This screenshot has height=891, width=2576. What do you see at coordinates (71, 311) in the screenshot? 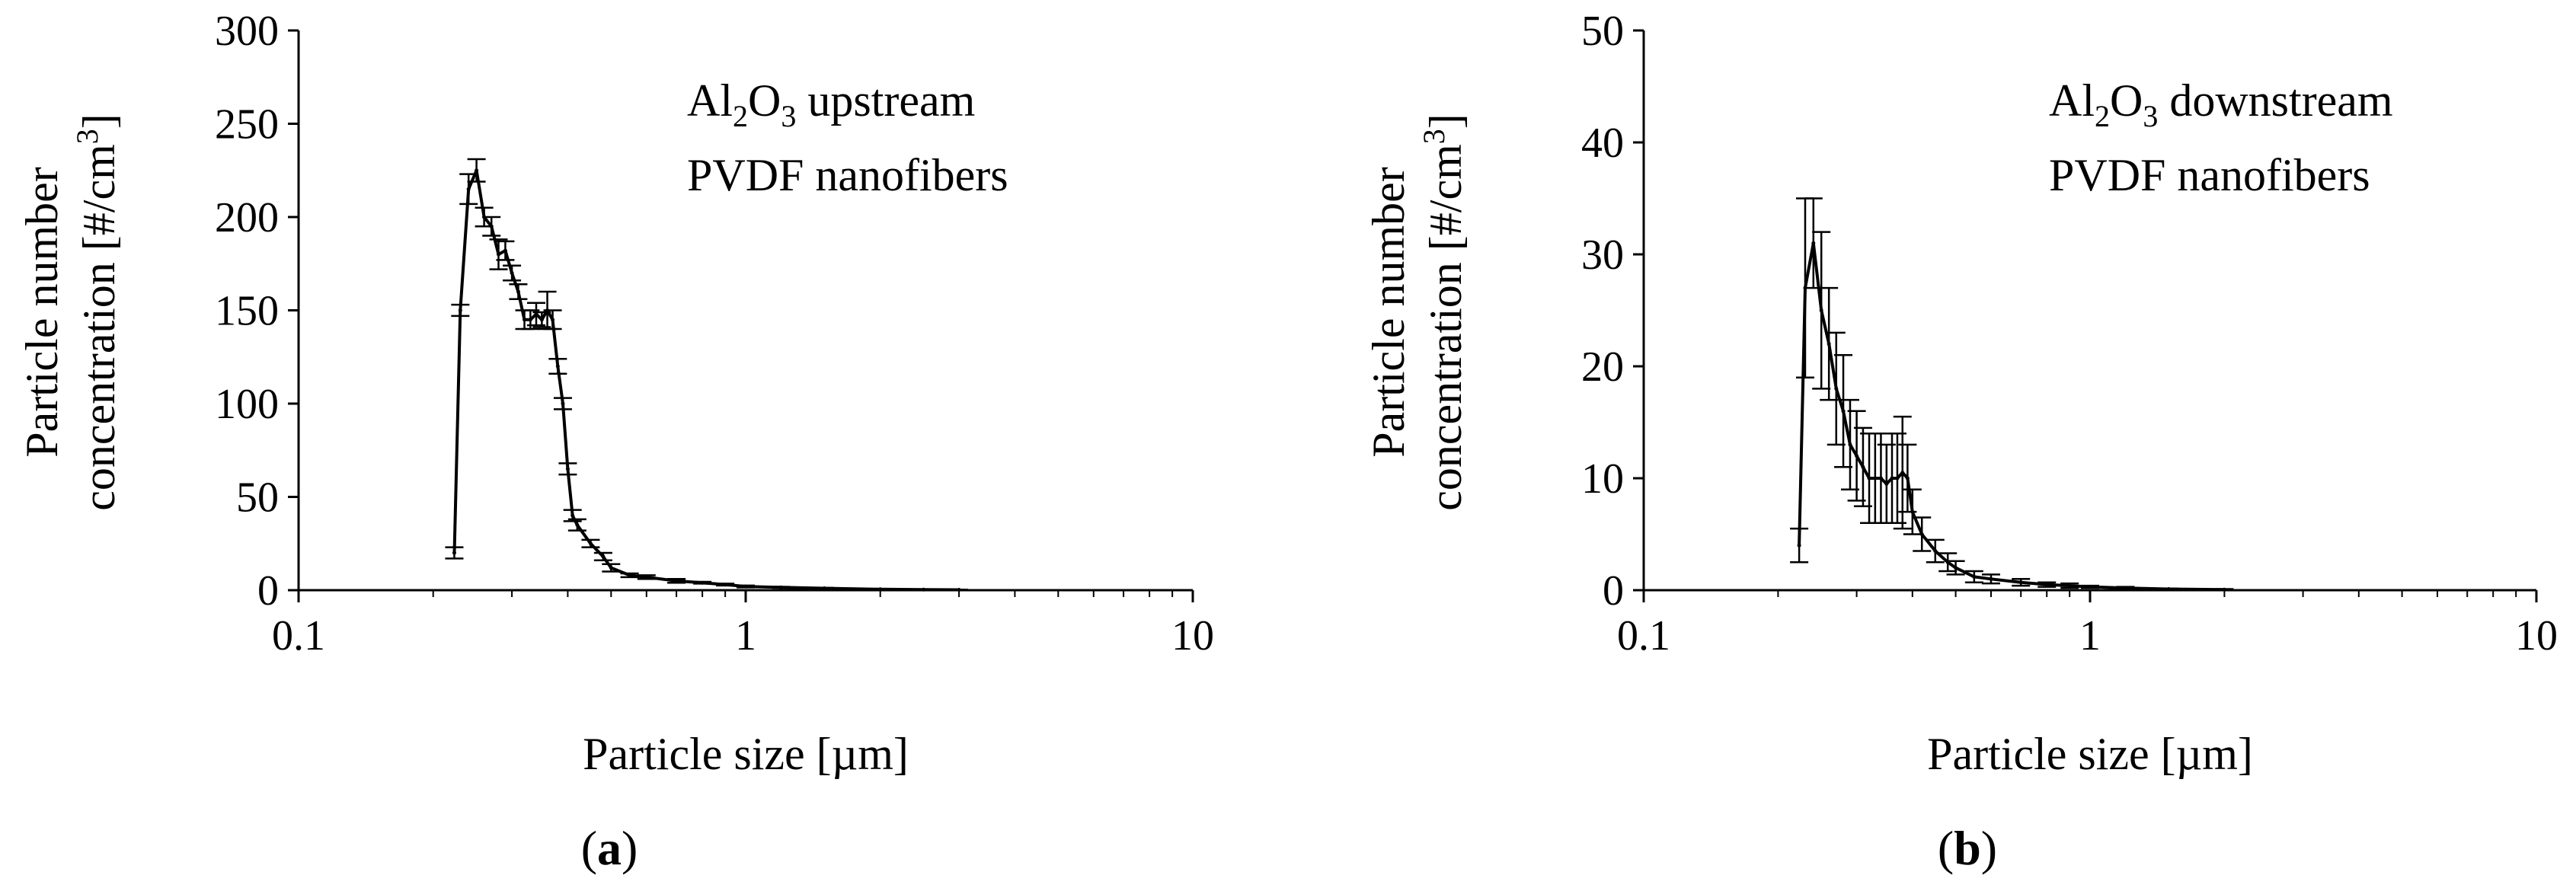
I see `panel-a-y-axis-title: Particle number concentration [#/cm3]` at bounding box center [71, 311].